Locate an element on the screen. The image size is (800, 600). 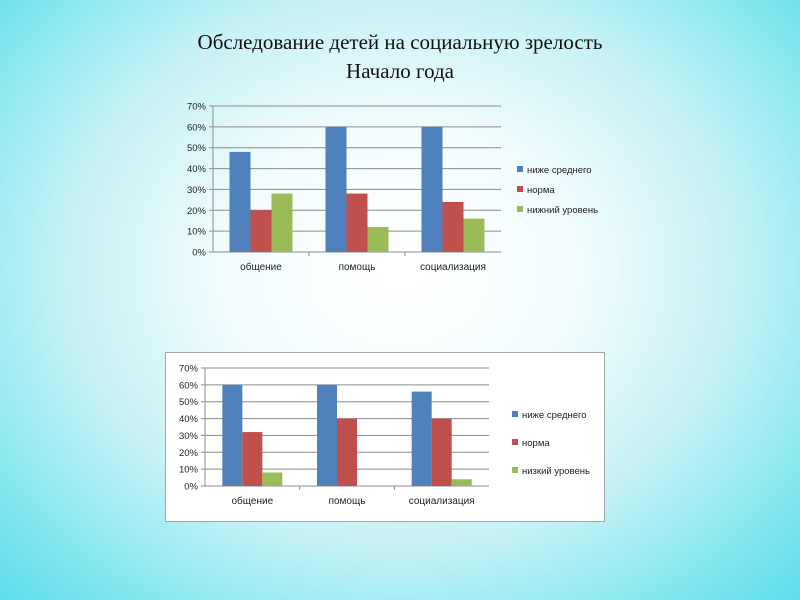
legend-label: низкий уровень is located at coordinates (556, 471).